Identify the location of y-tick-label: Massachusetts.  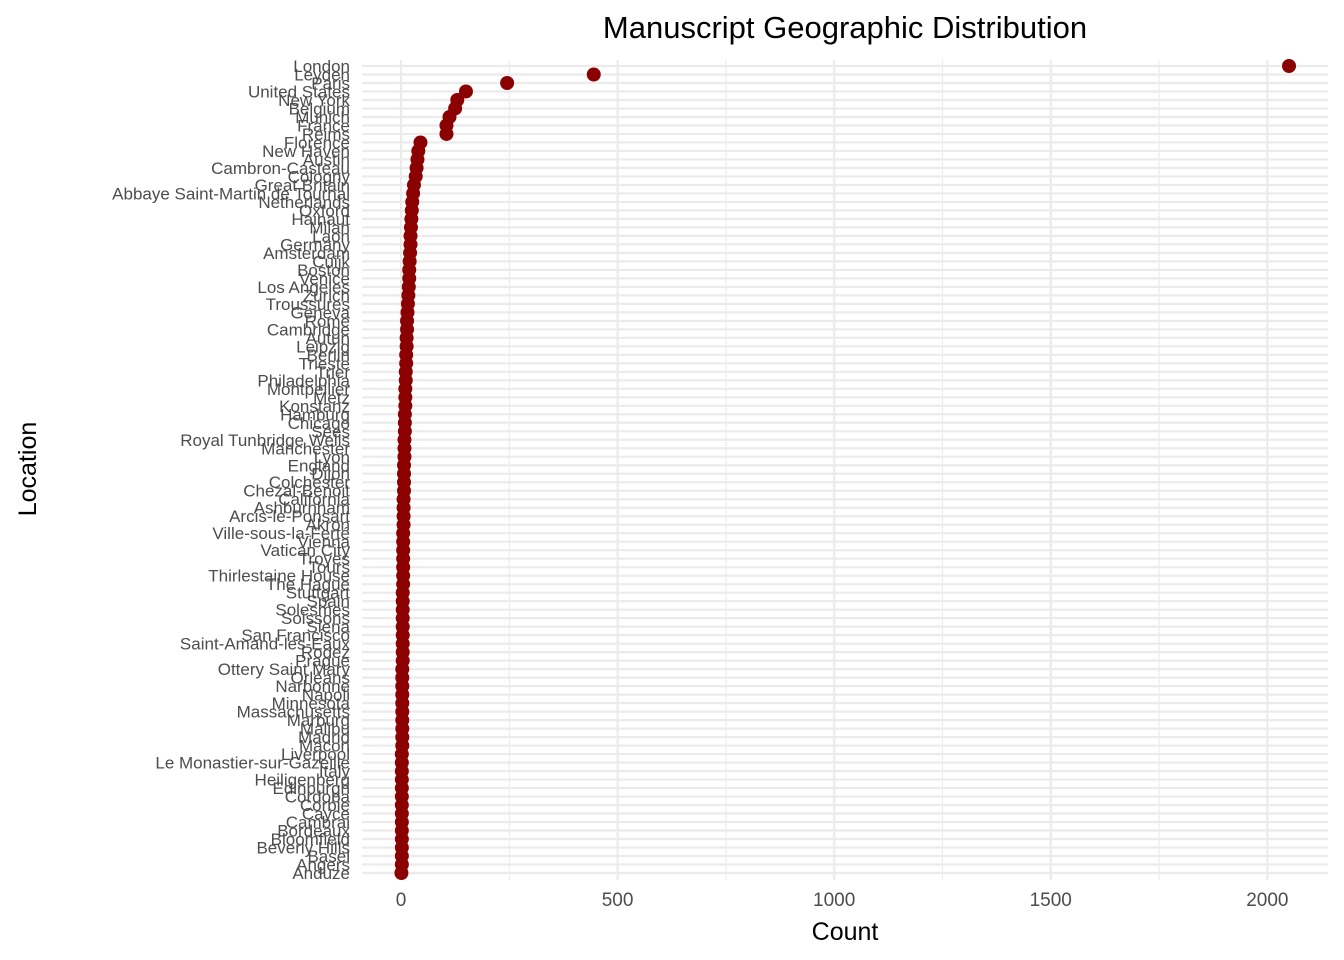
(293, 712).